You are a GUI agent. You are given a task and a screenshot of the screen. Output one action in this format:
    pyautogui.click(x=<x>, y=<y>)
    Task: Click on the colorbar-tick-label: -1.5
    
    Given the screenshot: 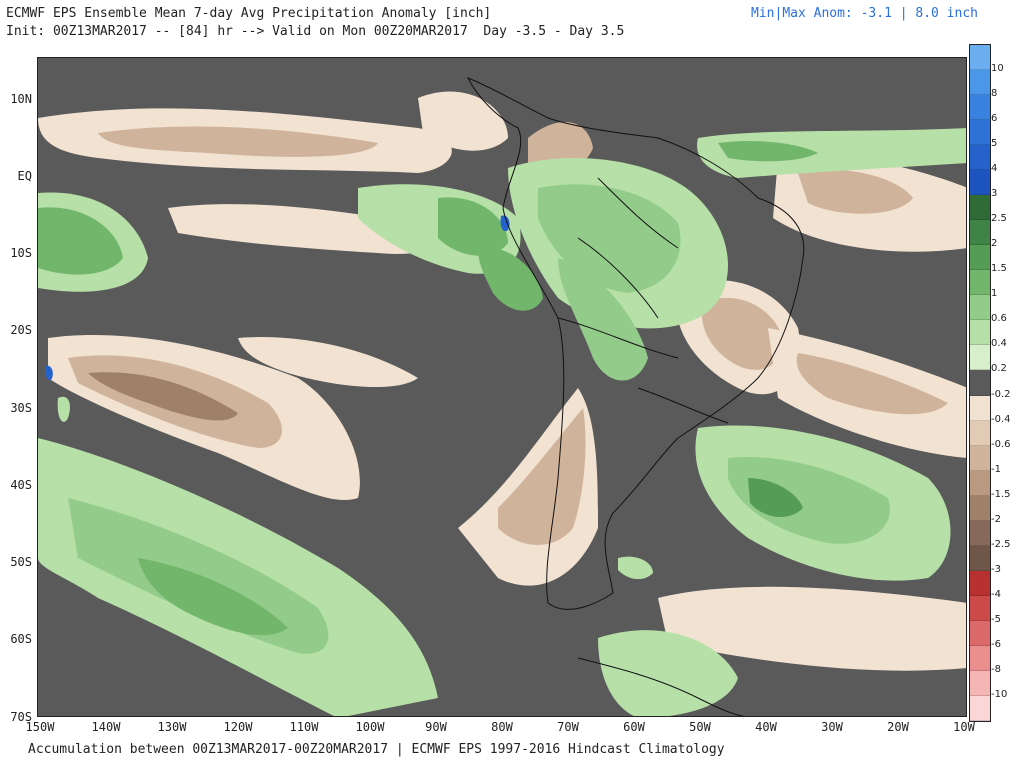 What is the action you would take?
    pyautogui.click(x=1001, y=494)
    